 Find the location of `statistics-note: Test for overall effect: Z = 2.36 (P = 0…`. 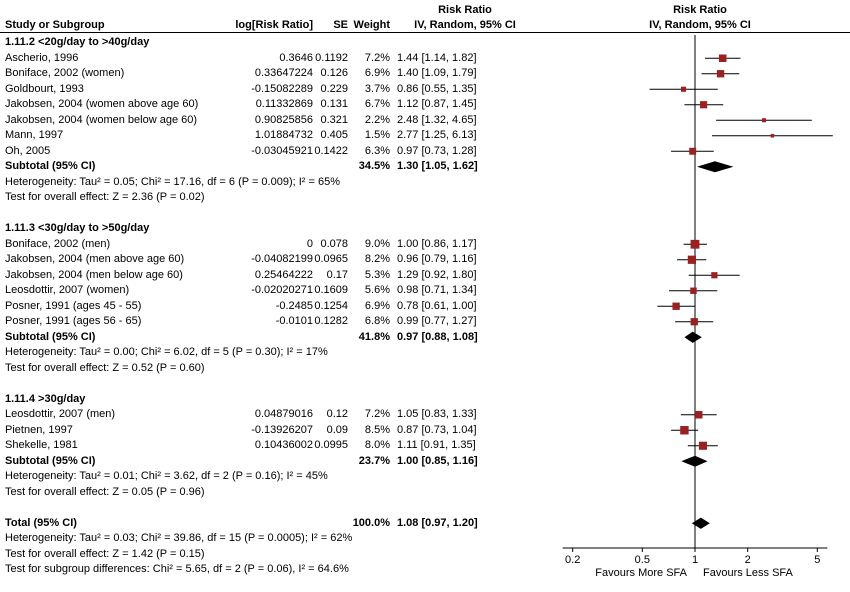

statistics-note: Test for overall effect: Z = 2.36 (P = 0… is located at coordinates (105, 197).